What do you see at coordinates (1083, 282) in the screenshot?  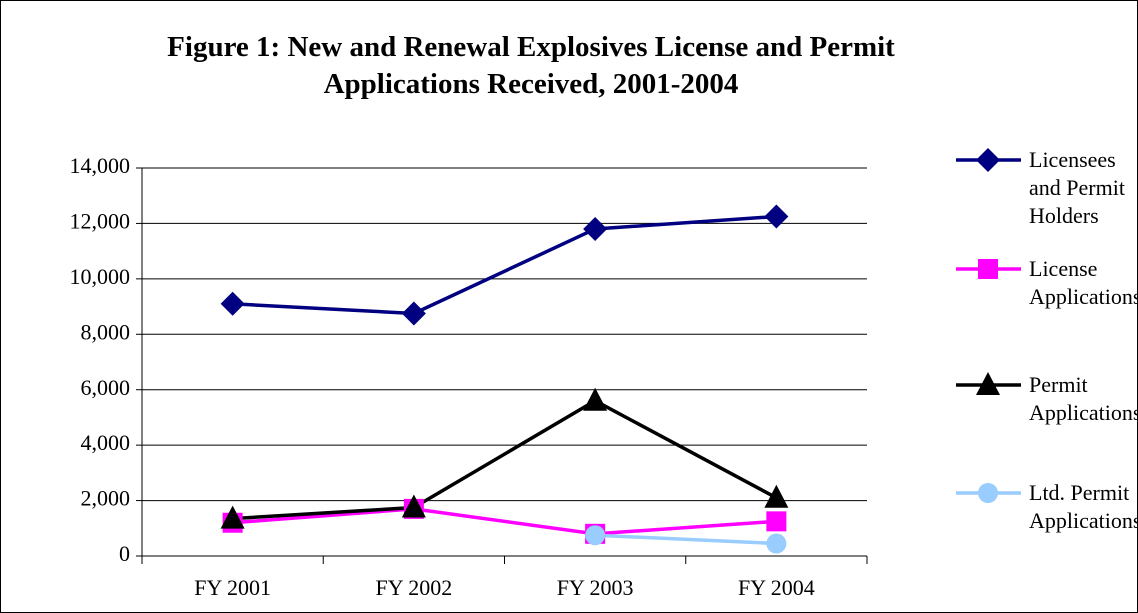 I see `legend-label: License Applications` at bounding box center [1083, 282].